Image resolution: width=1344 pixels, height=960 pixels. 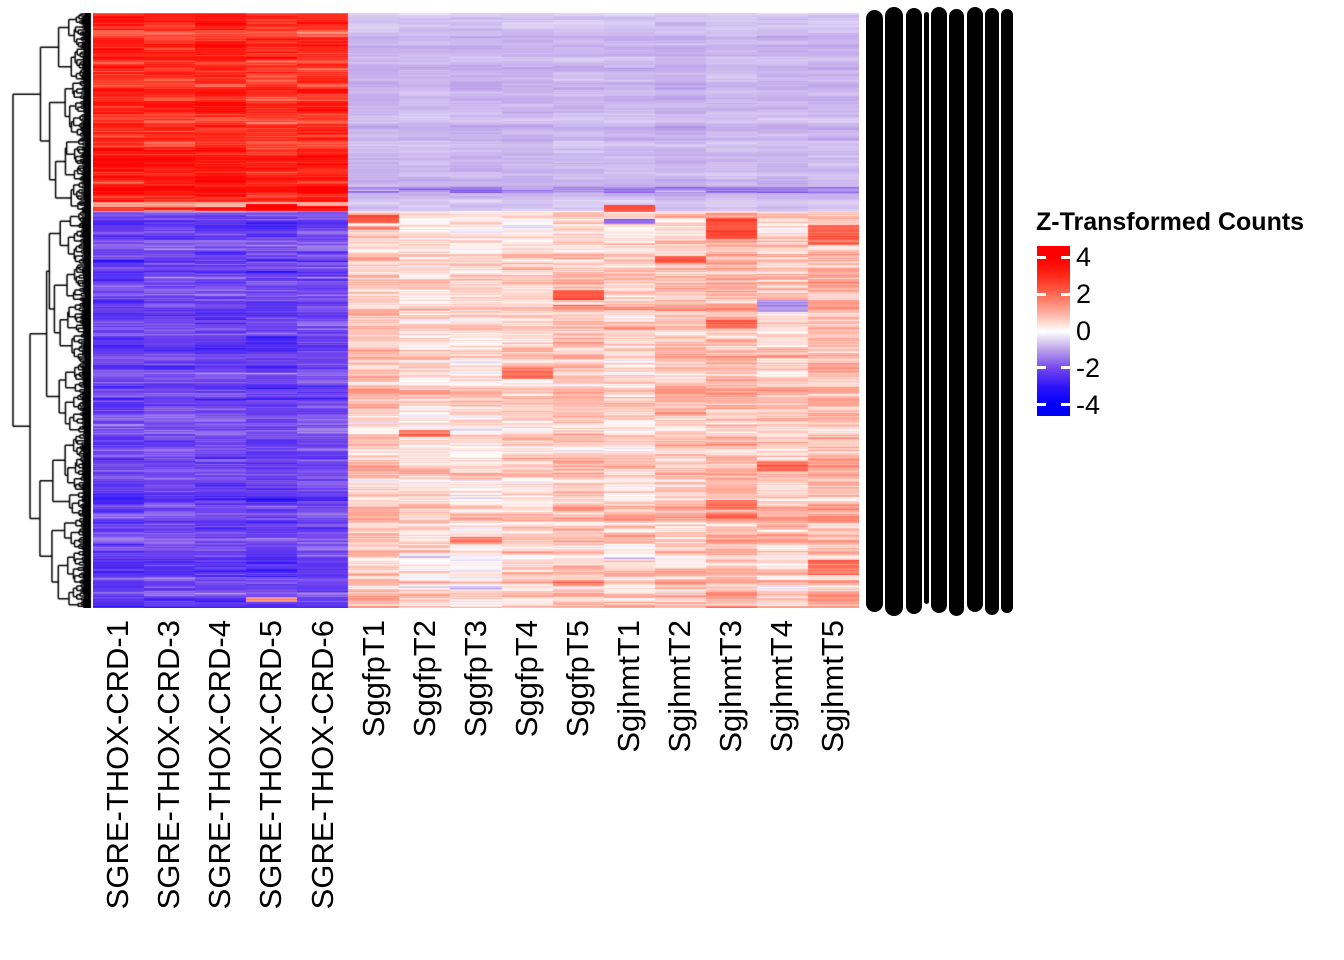 What do you see at coordinates (424, 780) in the screenshot?
I see `column-label-SggfpT2: SggfpT2` at bounding box center [424, 780].